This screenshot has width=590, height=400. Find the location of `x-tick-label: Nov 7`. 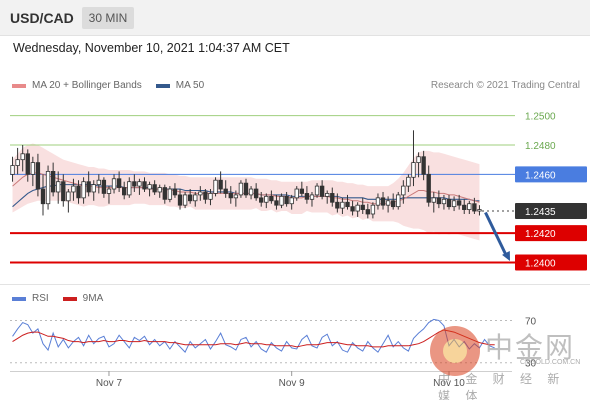

x-tick-label: Nov 7 is located at coordinates (109, 383).